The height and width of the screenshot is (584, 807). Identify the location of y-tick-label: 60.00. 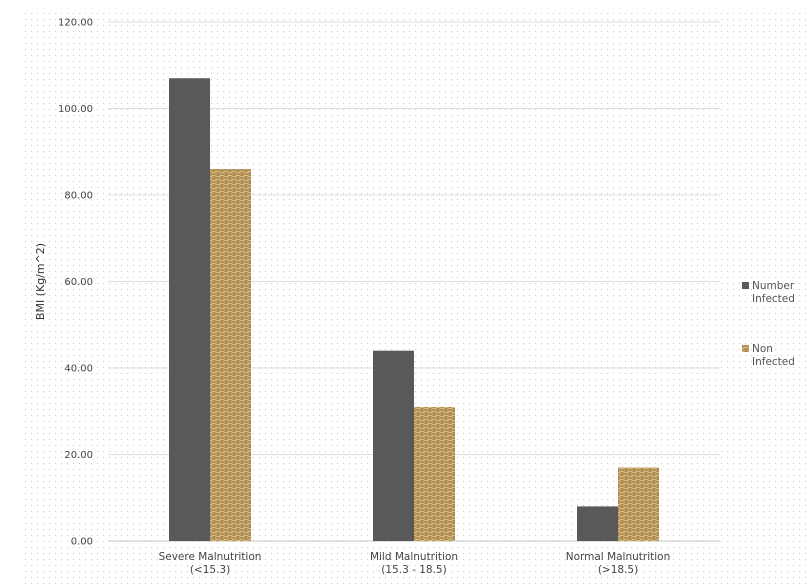
(78, 282).